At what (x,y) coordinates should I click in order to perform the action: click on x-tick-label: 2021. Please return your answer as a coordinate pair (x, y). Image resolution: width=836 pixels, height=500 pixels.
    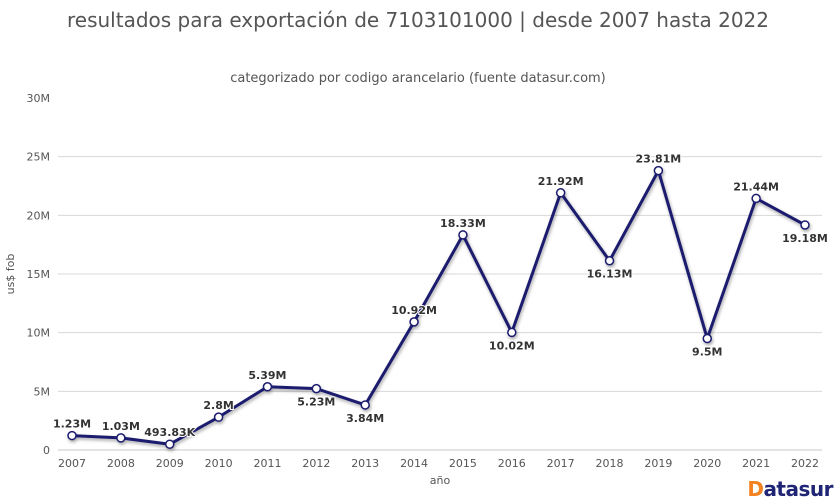
    Looking at the image, I should click on (756, 463).